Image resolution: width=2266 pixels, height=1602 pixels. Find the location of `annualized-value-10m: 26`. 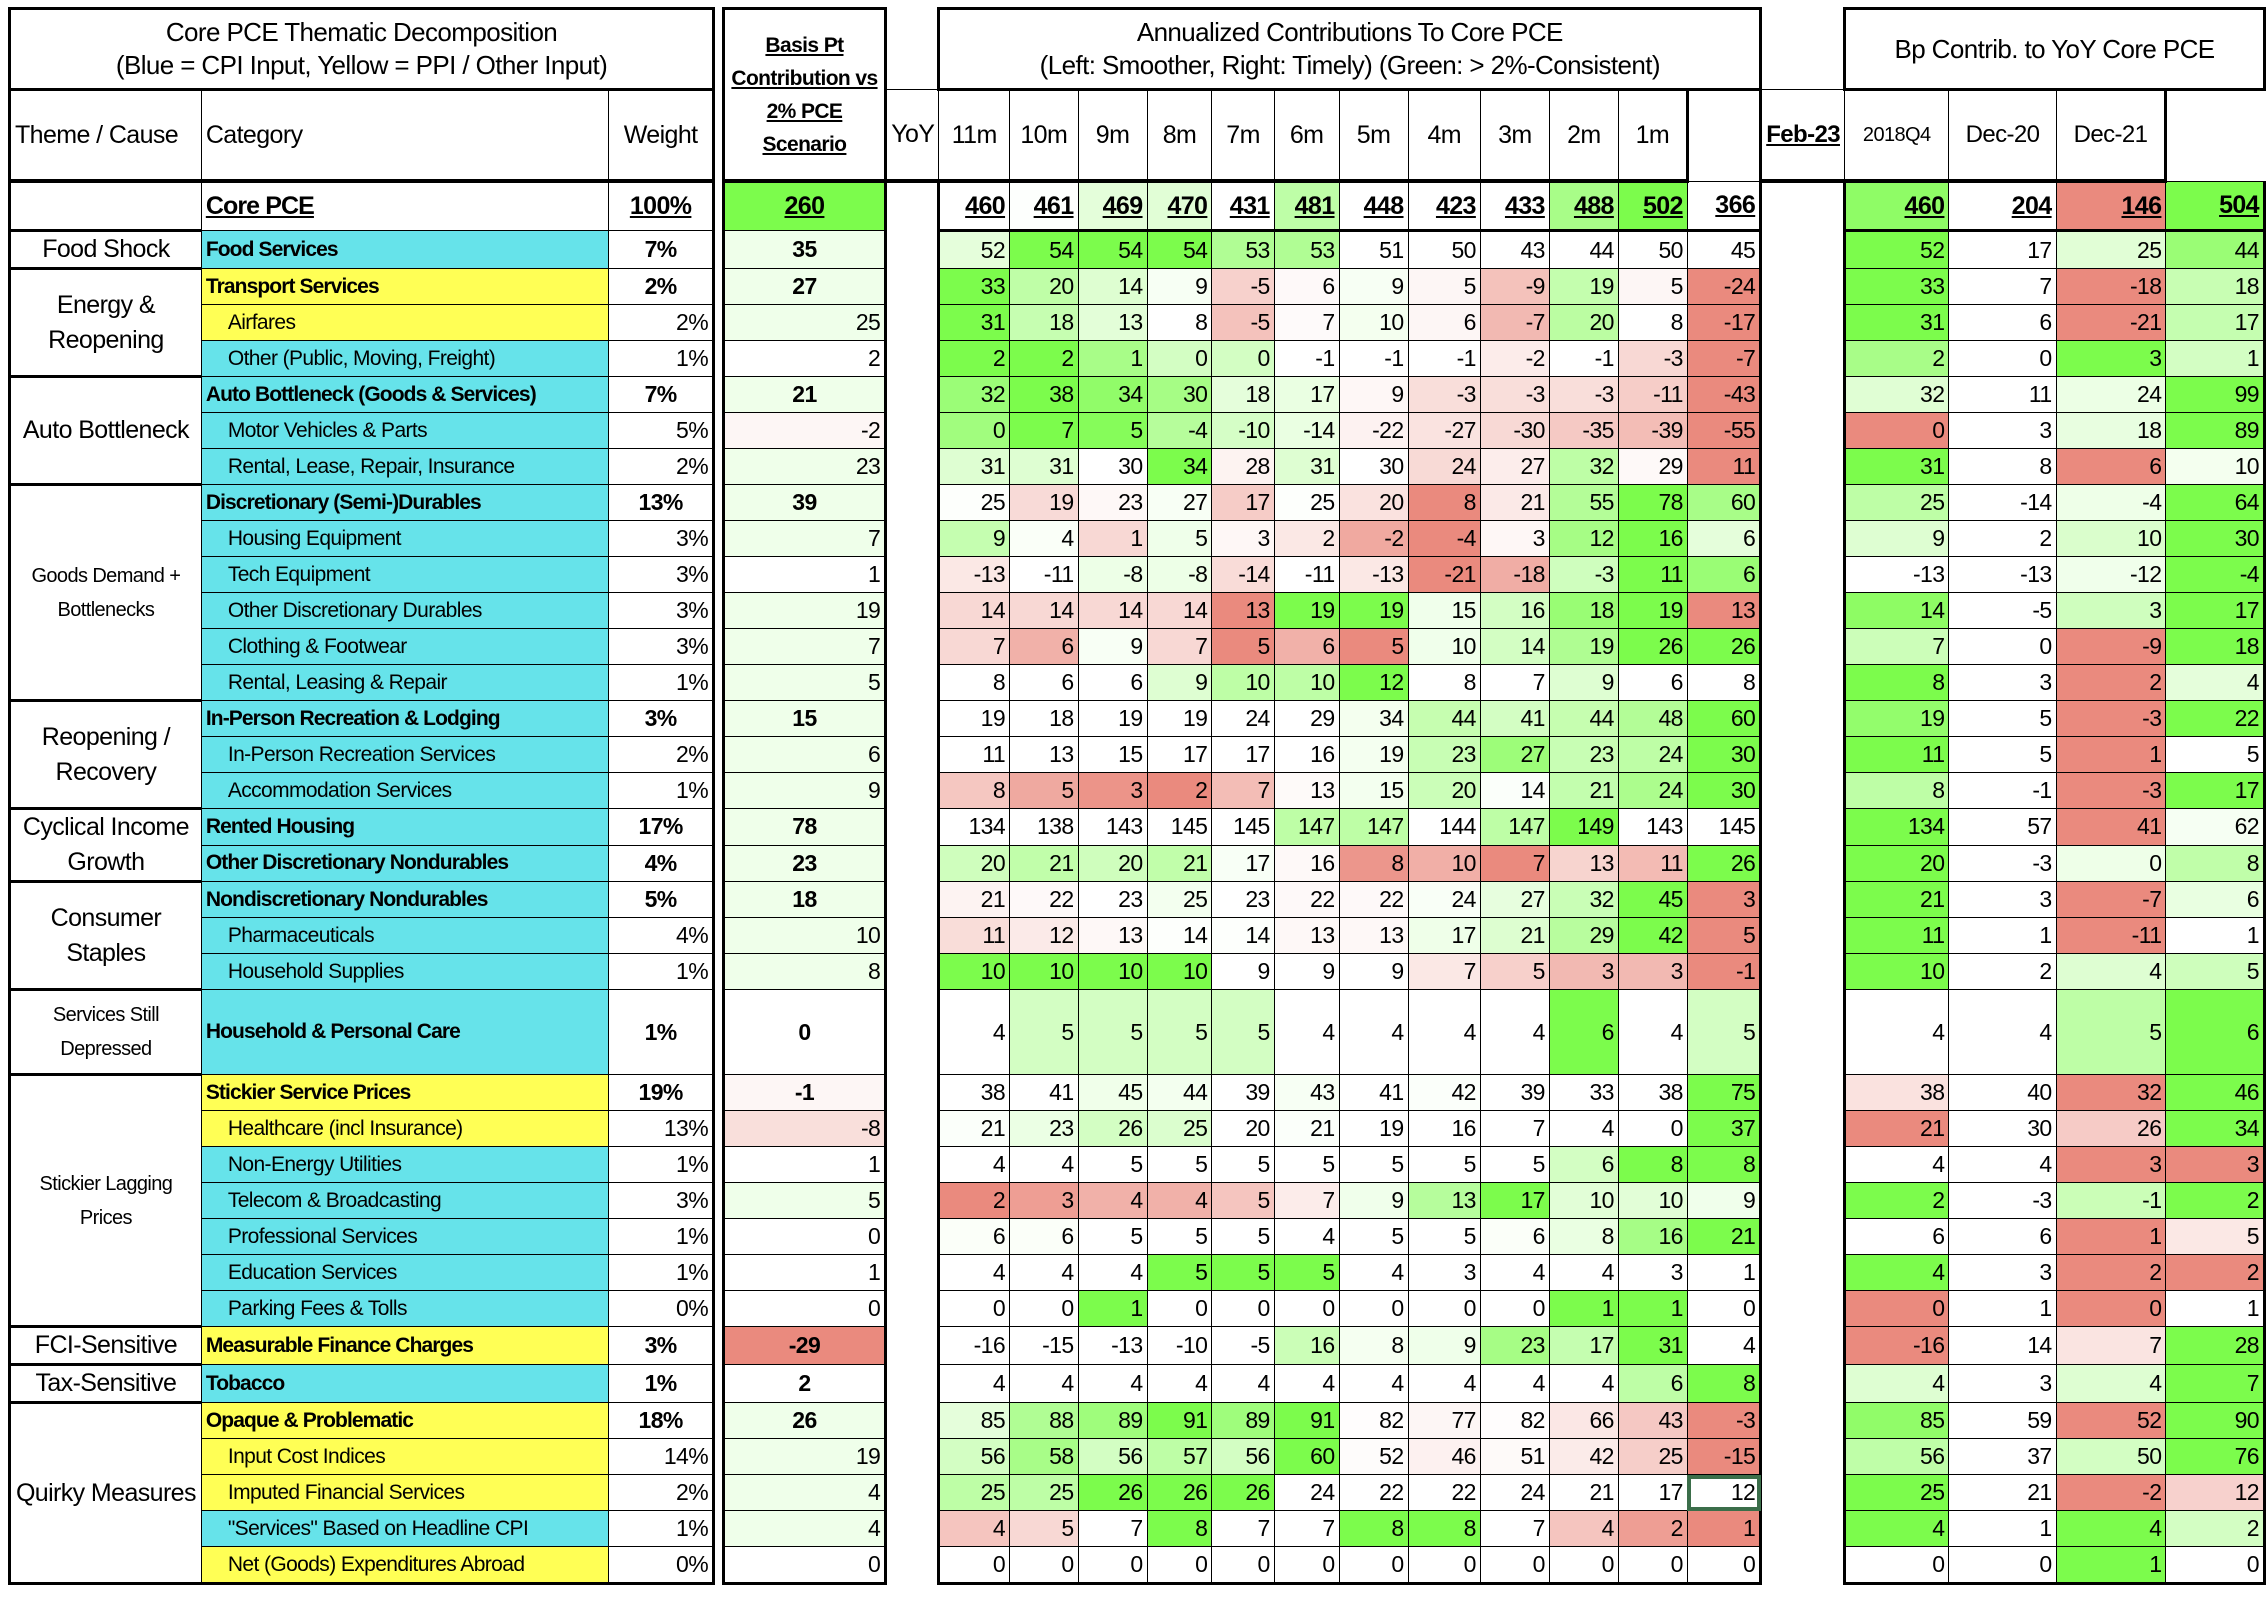

annualized-value-10m: 26 is located at coordinates (1112, 1128).